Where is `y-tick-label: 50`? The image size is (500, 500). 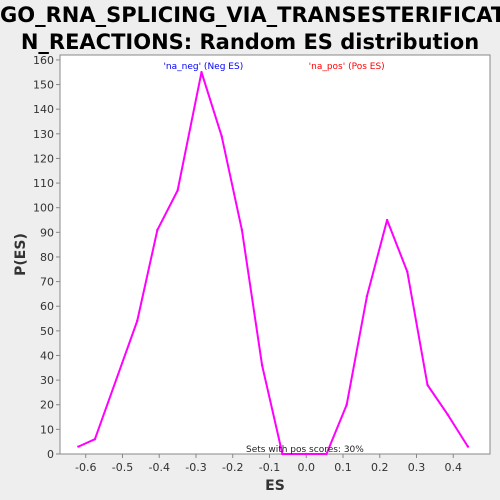 y-tick-label: 50 is located at coordinates (47, 331).